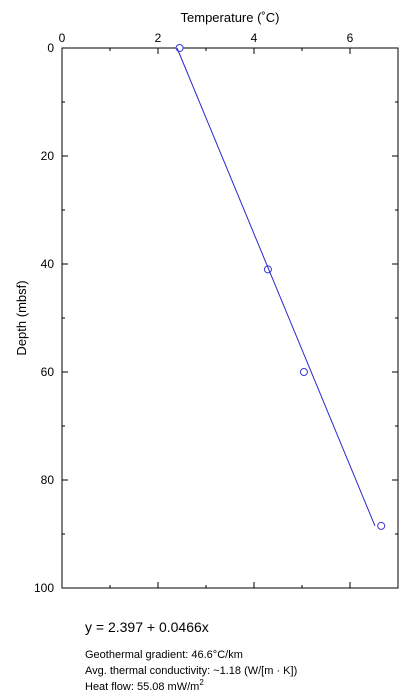 The width and height of the screenshot is (410, 696). Describe the element at coordinates (48, 264) in the screenshot. I see `y-tick-label: 40` at that location.